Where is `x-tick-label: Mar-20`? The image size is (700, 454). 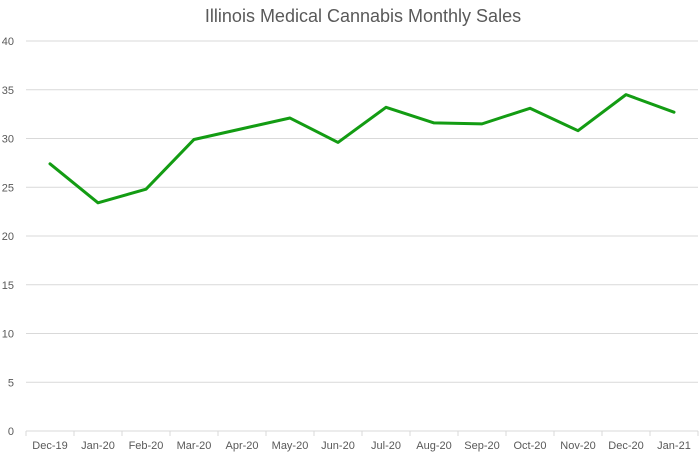 x-tick-label: Mar-20 is located at coordinates (194, 446).